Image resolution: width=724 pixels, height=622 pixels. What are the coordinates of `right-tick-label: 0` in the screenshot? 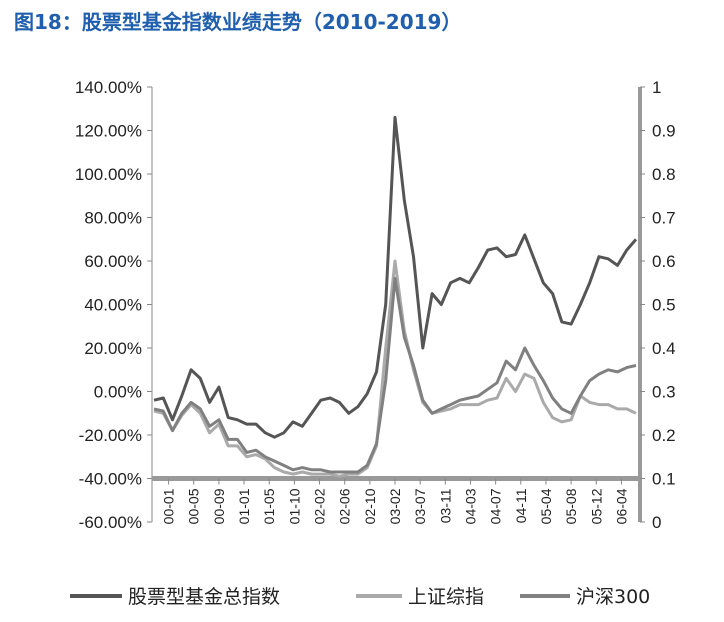 It's located at (656, 522).